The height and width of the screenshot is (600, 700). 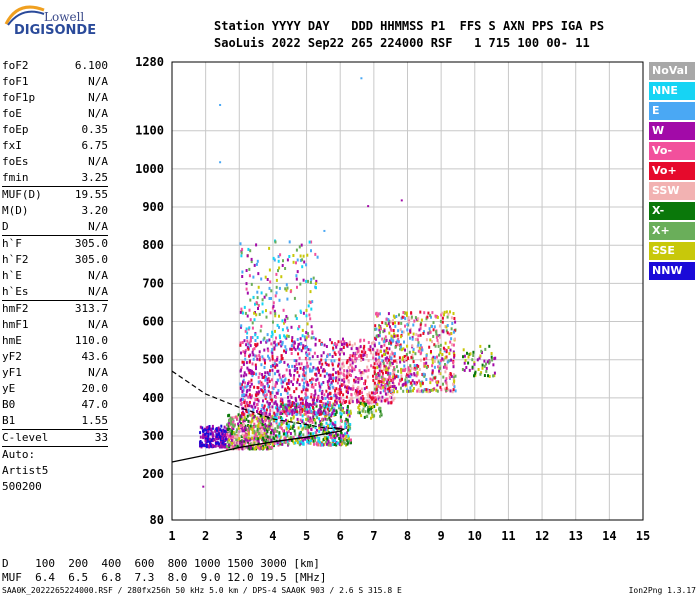 I want to click on param-name: yE, so click(x=9, y=388).